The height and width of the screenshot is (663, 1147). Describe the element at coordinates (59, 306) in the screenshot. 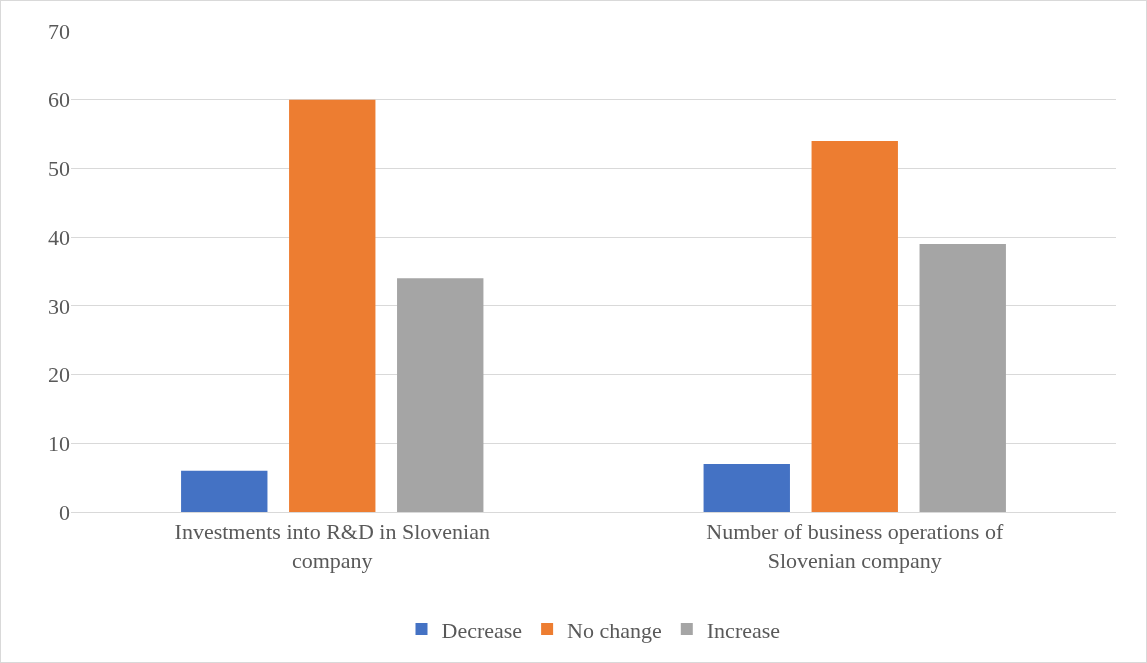

I see `y-tick-label: 30` at that location.